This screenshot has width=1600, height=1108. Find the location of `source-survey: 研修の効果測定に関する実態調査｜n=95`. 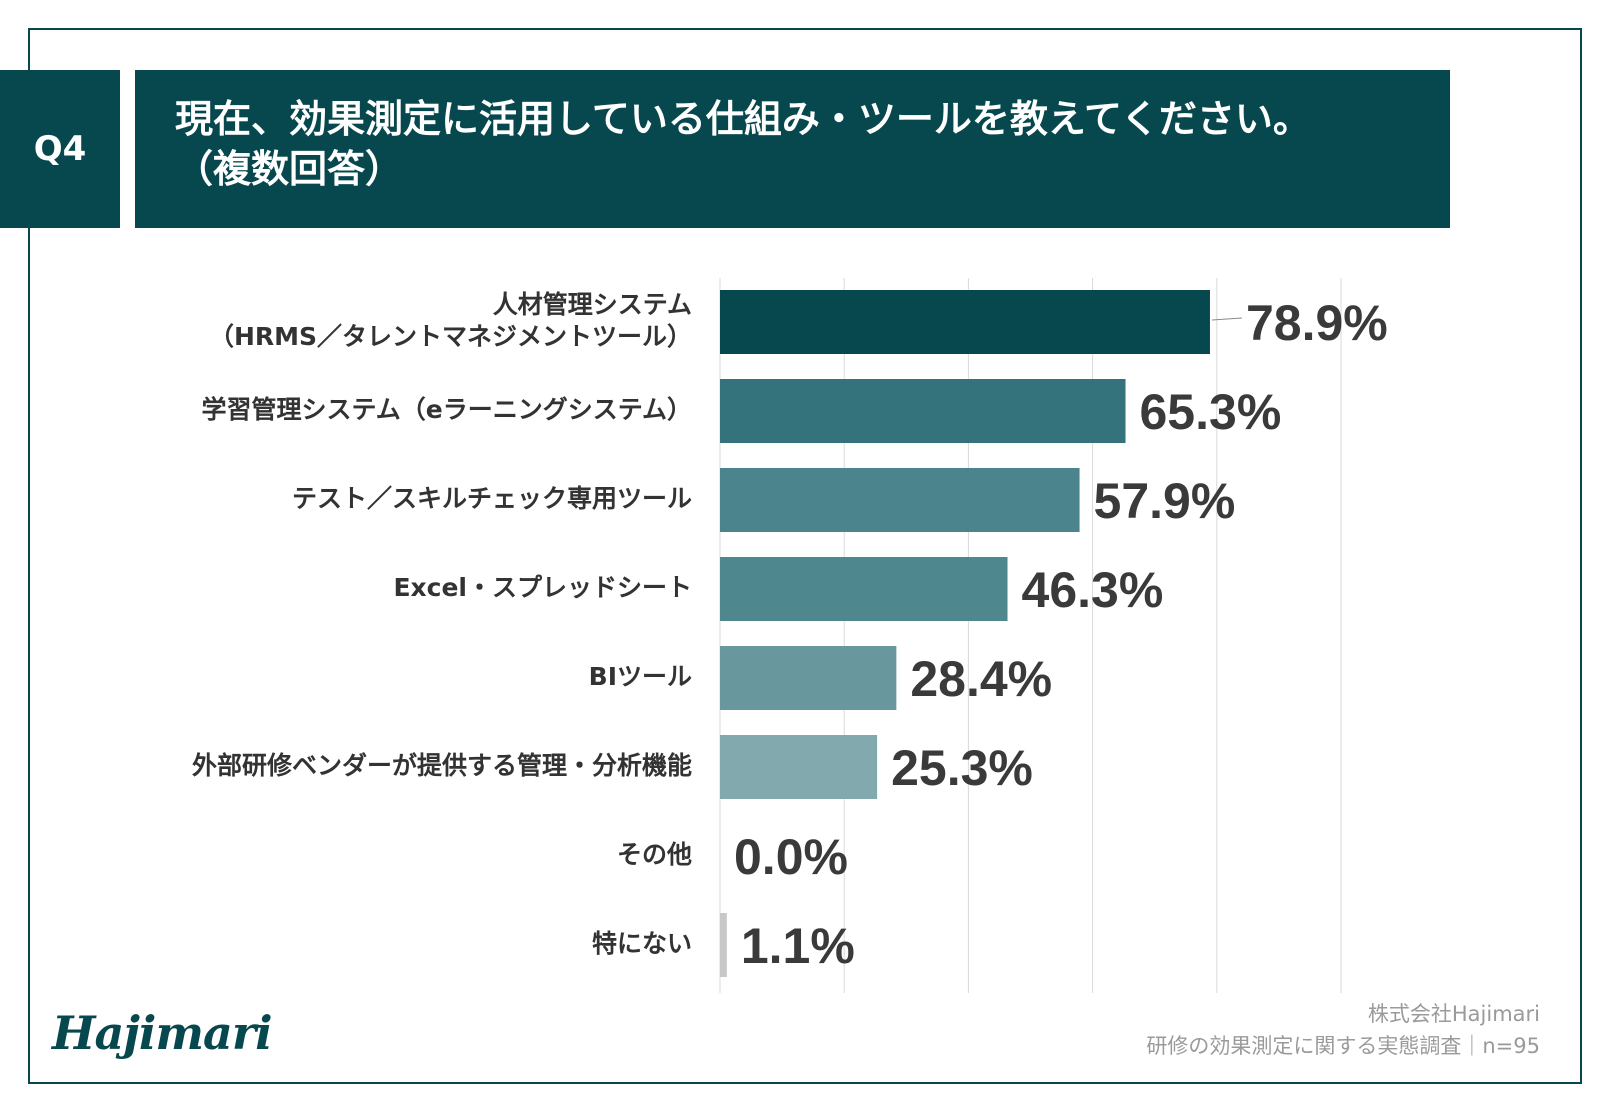

source-survey: 研修の効果測定に関する実態調査｜n=95 is located at coordinates (1343, 1046).